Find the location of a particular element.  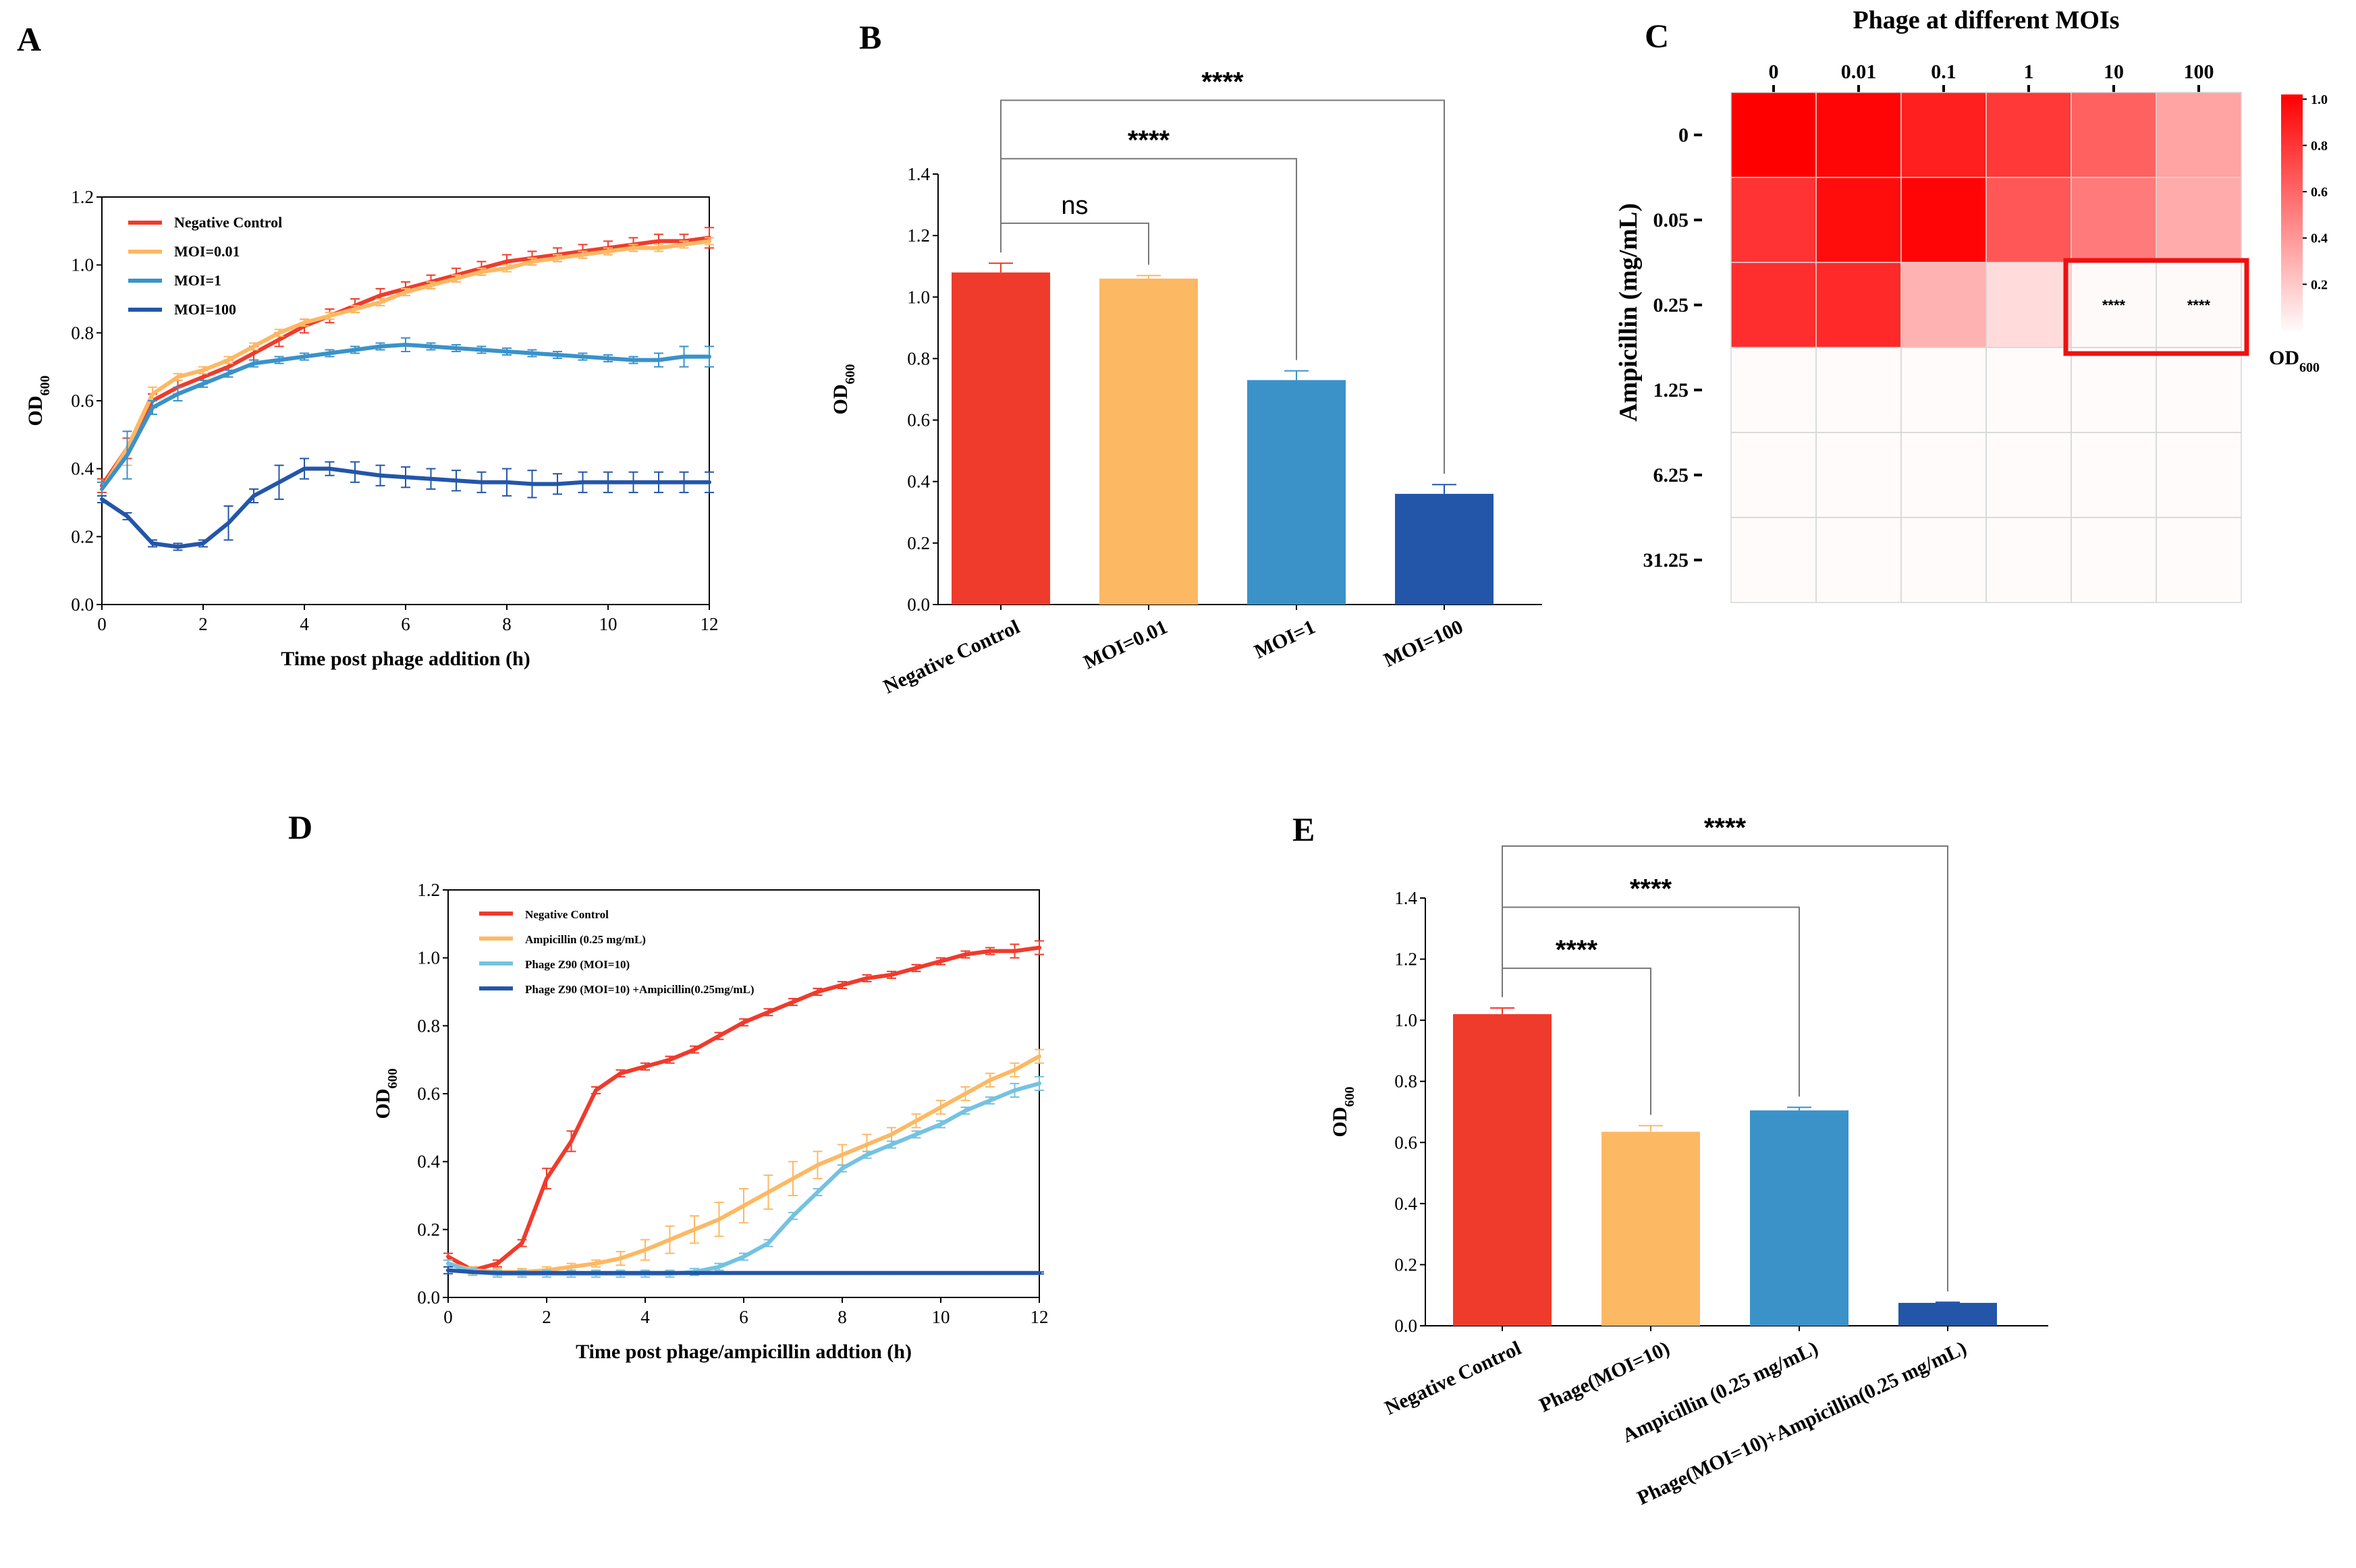

panel-label-e: E is located at coordinates (1303, 829).